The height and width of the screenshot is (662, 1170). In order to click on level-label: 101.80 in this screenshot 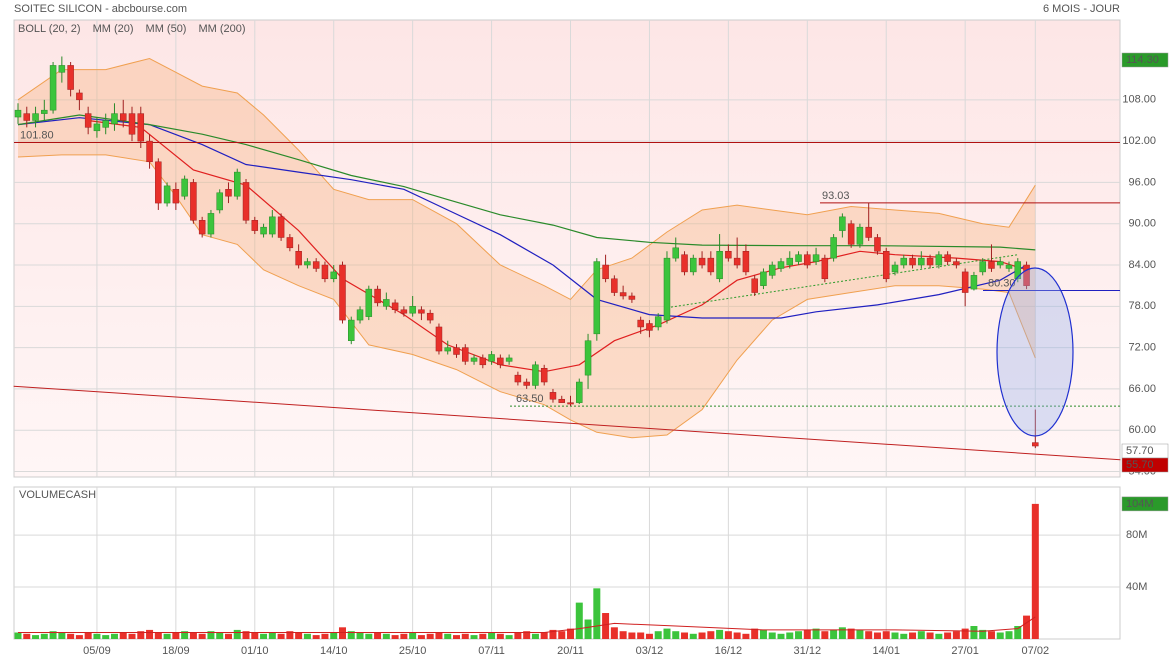, I will do `click(37, 135)`.